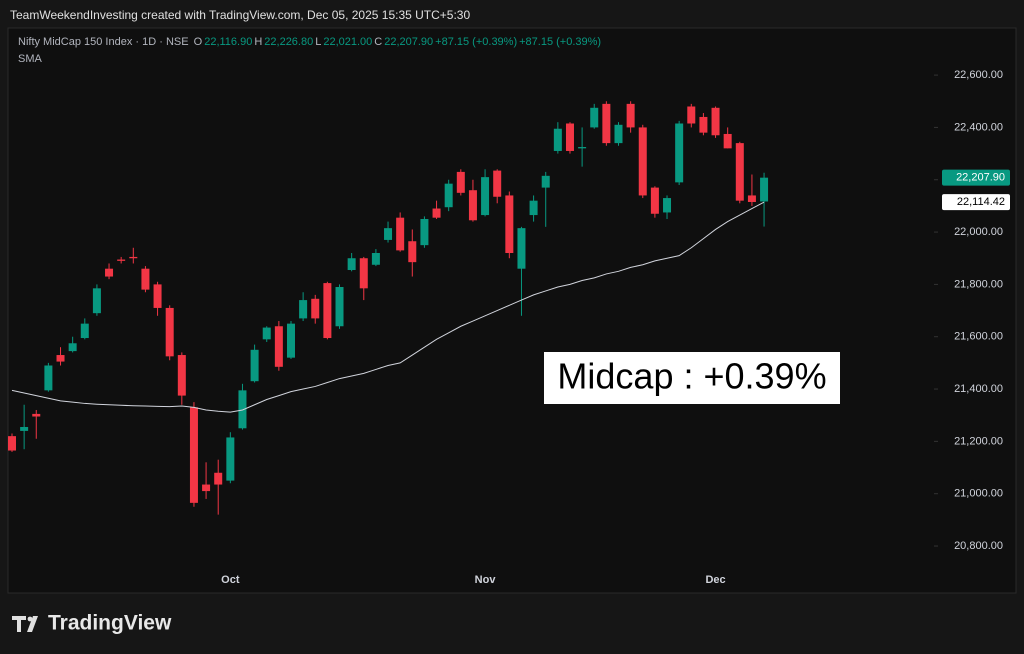 Image resolution: width=1024 pixels, height=654 pixels. What do you see at coordinates (486, 580) in the screenshot?
I see `x-tick-label: Nov` at bounding box center [486, 580].